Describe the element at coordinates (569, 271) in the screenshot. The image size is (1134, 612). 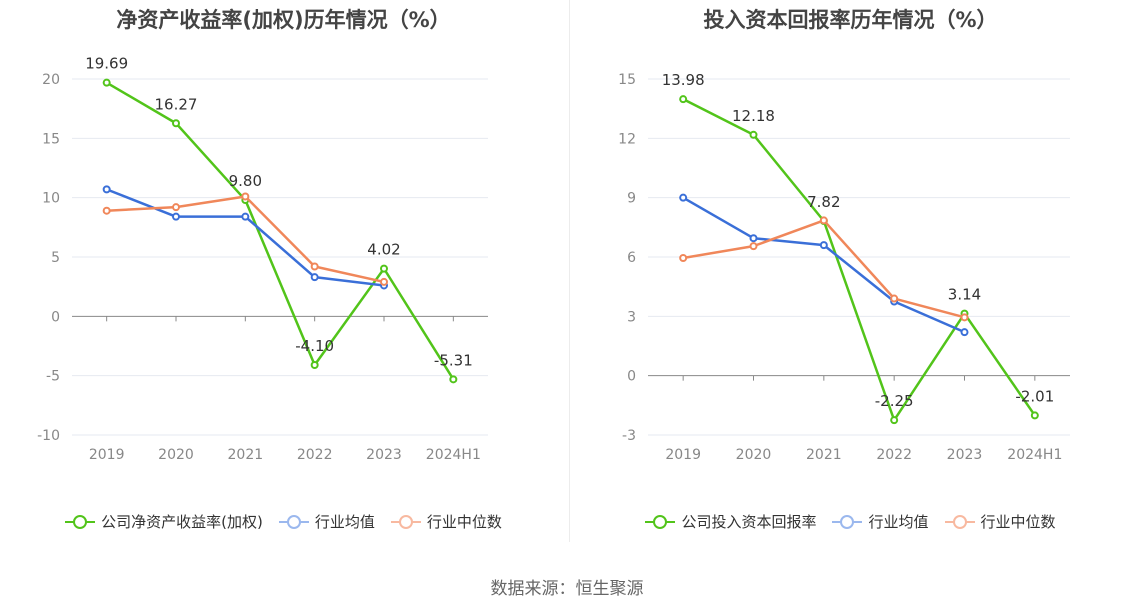
I see `panel-divider` at that location.